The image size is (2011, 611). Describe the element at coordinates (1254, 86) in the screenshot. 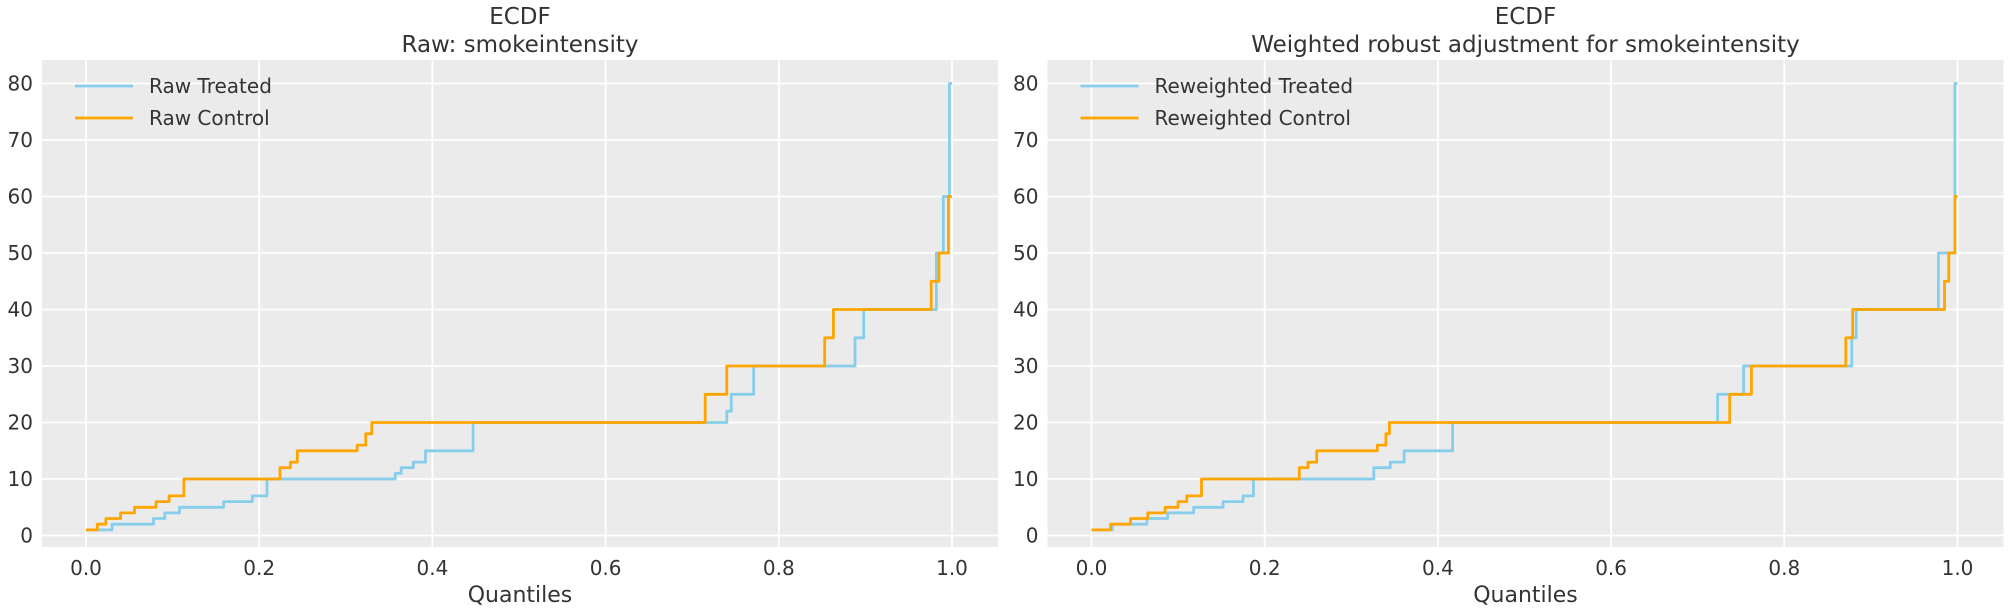

I see `legend-label: Reweighted Treated` at that location.